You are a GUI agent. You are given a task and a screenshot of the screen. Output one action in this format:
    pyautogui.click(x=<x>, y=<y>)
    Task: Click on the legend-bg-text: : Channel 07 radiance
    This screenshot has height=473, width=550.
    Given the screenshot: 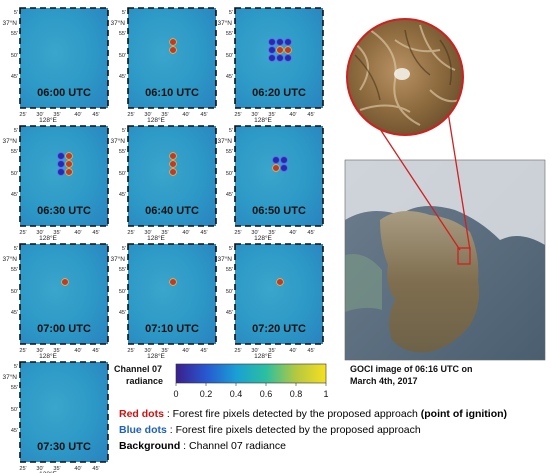 What is the action you would take?
    pyautogui.click(x=233, y=446)
    